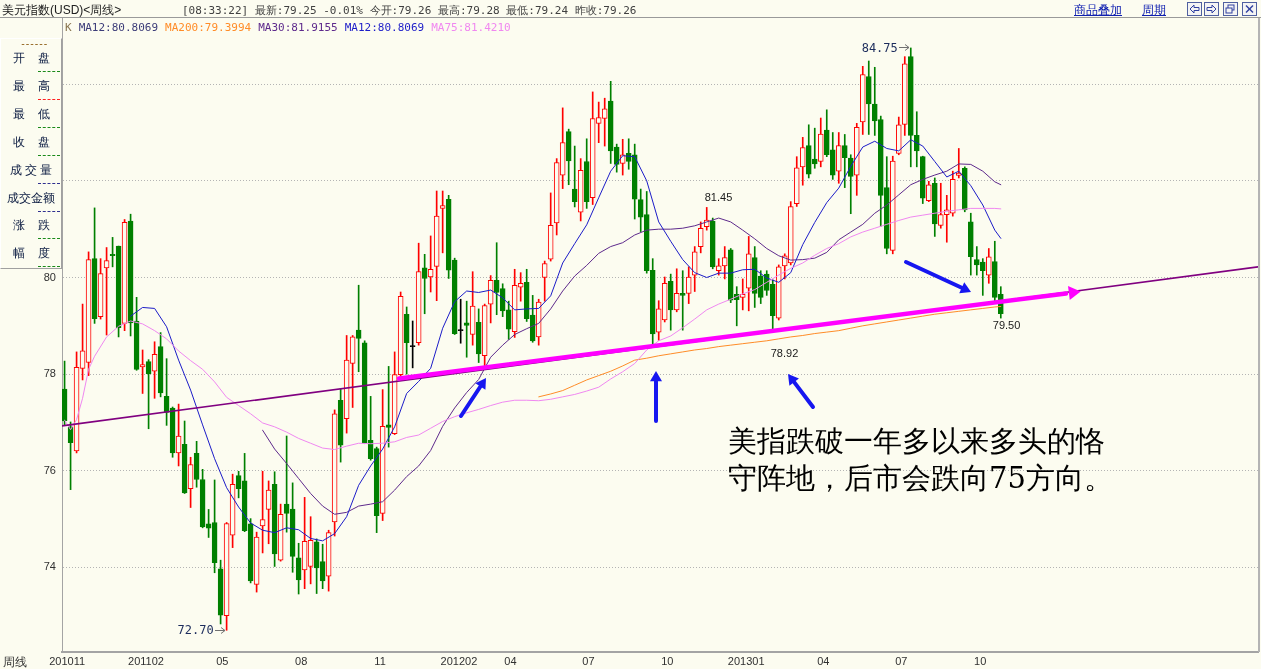 This screenshot has height=669, width=1261. Describe the element at coordinates (1098, 10) in the screenshot. I see `text: 商品叠加` at that location.